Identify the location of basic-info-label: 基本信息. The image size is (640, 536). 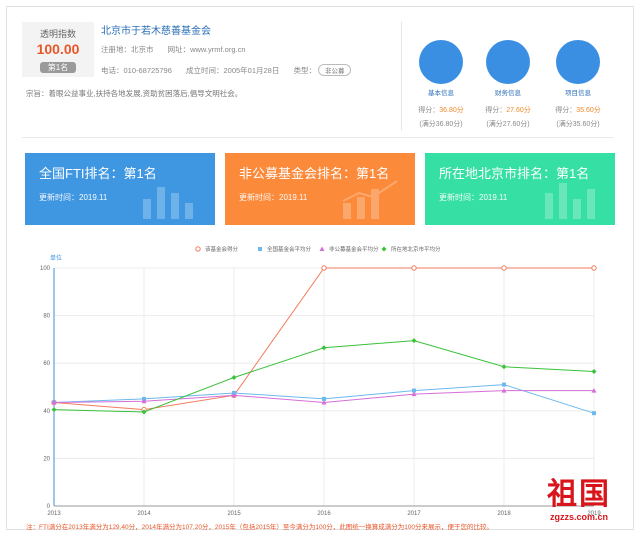
(441, 93).